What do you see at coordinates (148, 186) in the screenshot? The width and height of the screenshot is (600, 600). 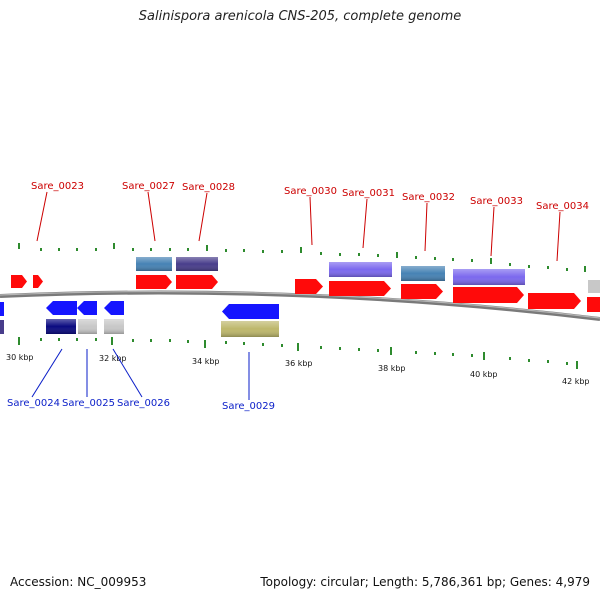 I see `gene-label-sare-0027: Sare_0027` at bounding box center [148, 186].